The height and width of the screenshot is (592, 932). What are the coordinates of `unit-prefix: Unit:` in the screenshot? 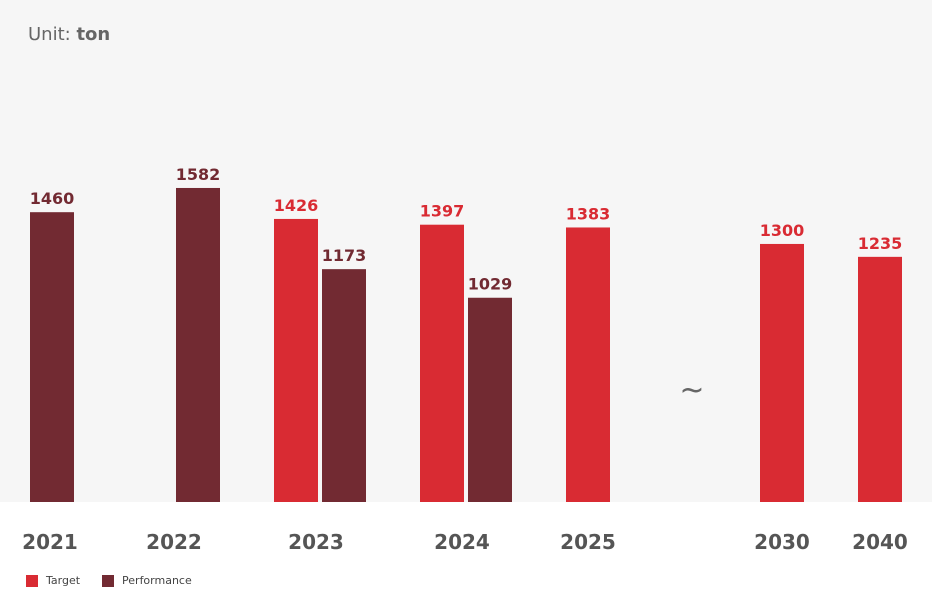 It's located at (49, 34).